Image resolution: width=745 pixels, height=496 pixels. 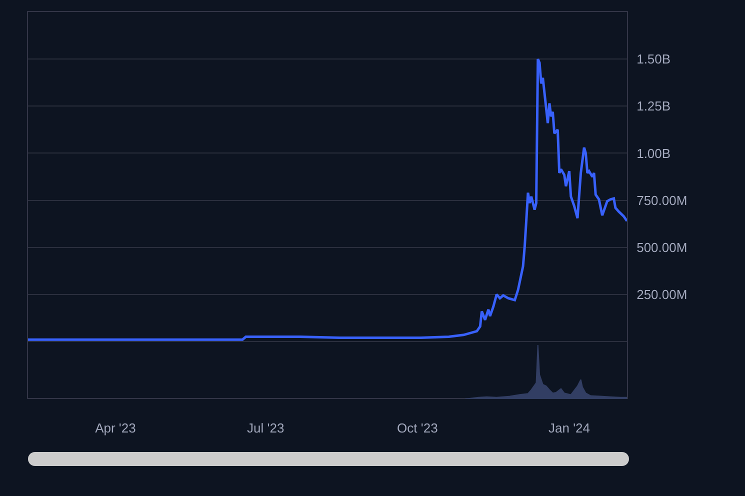 What do you see at coordinates (653, 153) in the screenshot?
I see `y-tick-label: 1.00B` at bounding box center [653, 153].